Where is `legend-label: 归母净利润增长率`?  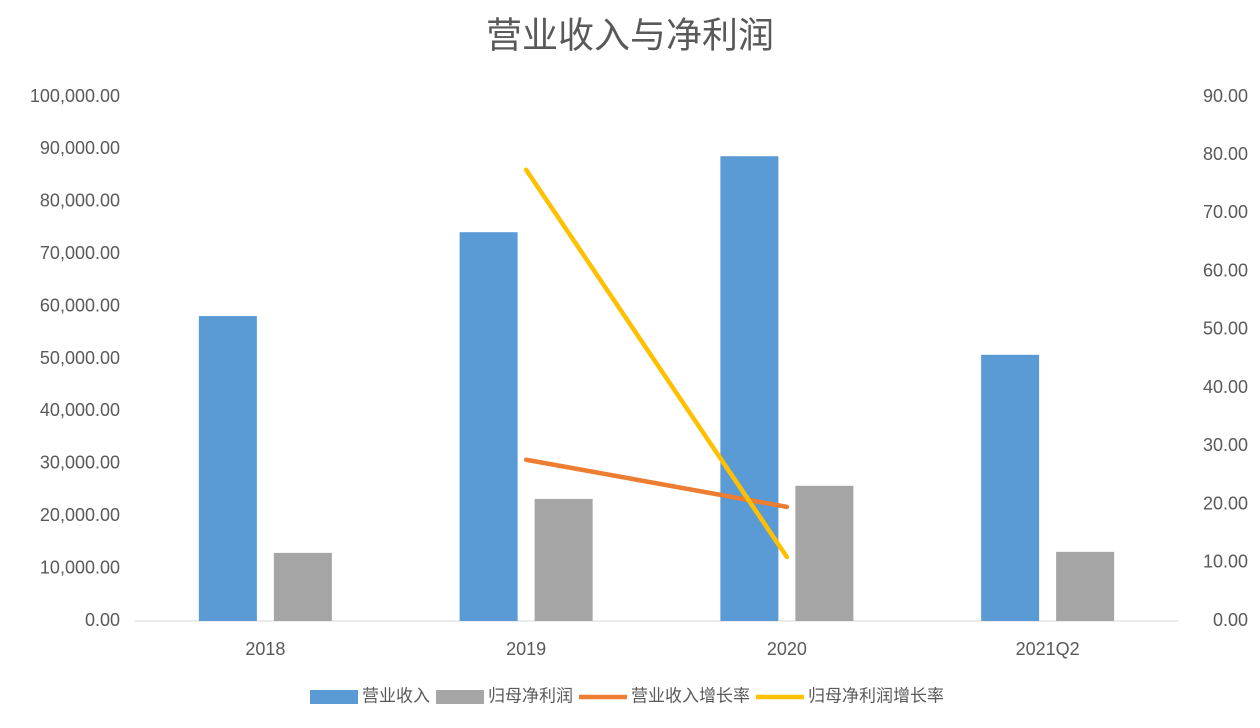 legend-label: 归母净利润增长率 is located at coordinates (876, 695).